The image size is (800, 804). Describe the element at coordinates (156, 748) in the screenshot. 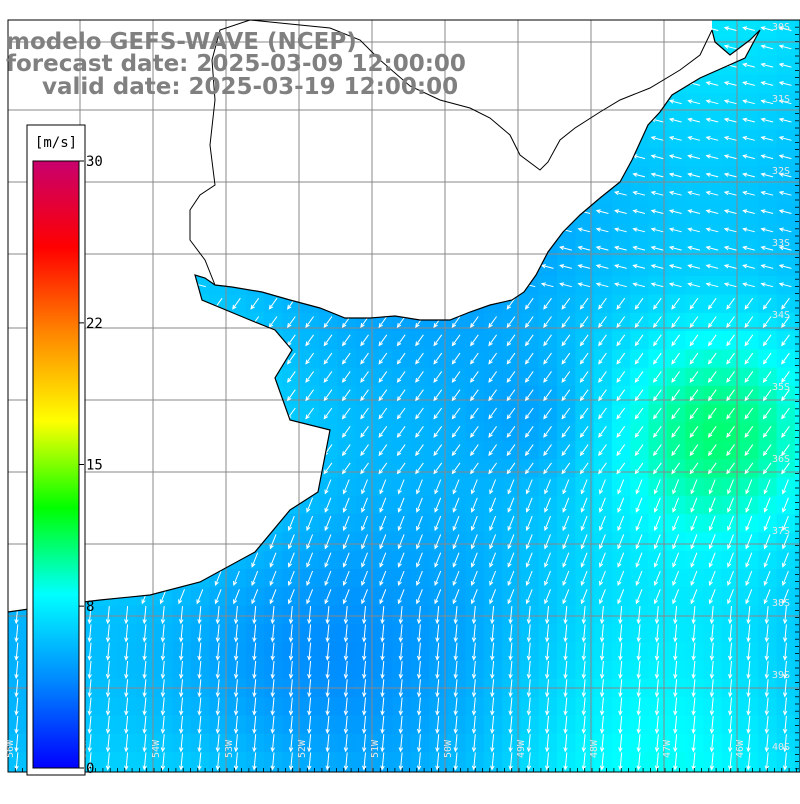

I see `lon-label: 54W` at that location.